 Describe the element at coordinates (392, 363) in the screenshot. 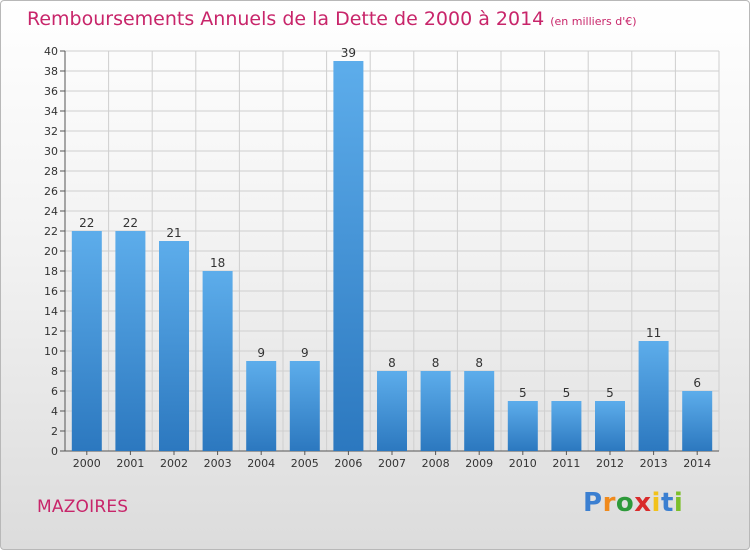

I see `data-label-2007: 8` at that location.